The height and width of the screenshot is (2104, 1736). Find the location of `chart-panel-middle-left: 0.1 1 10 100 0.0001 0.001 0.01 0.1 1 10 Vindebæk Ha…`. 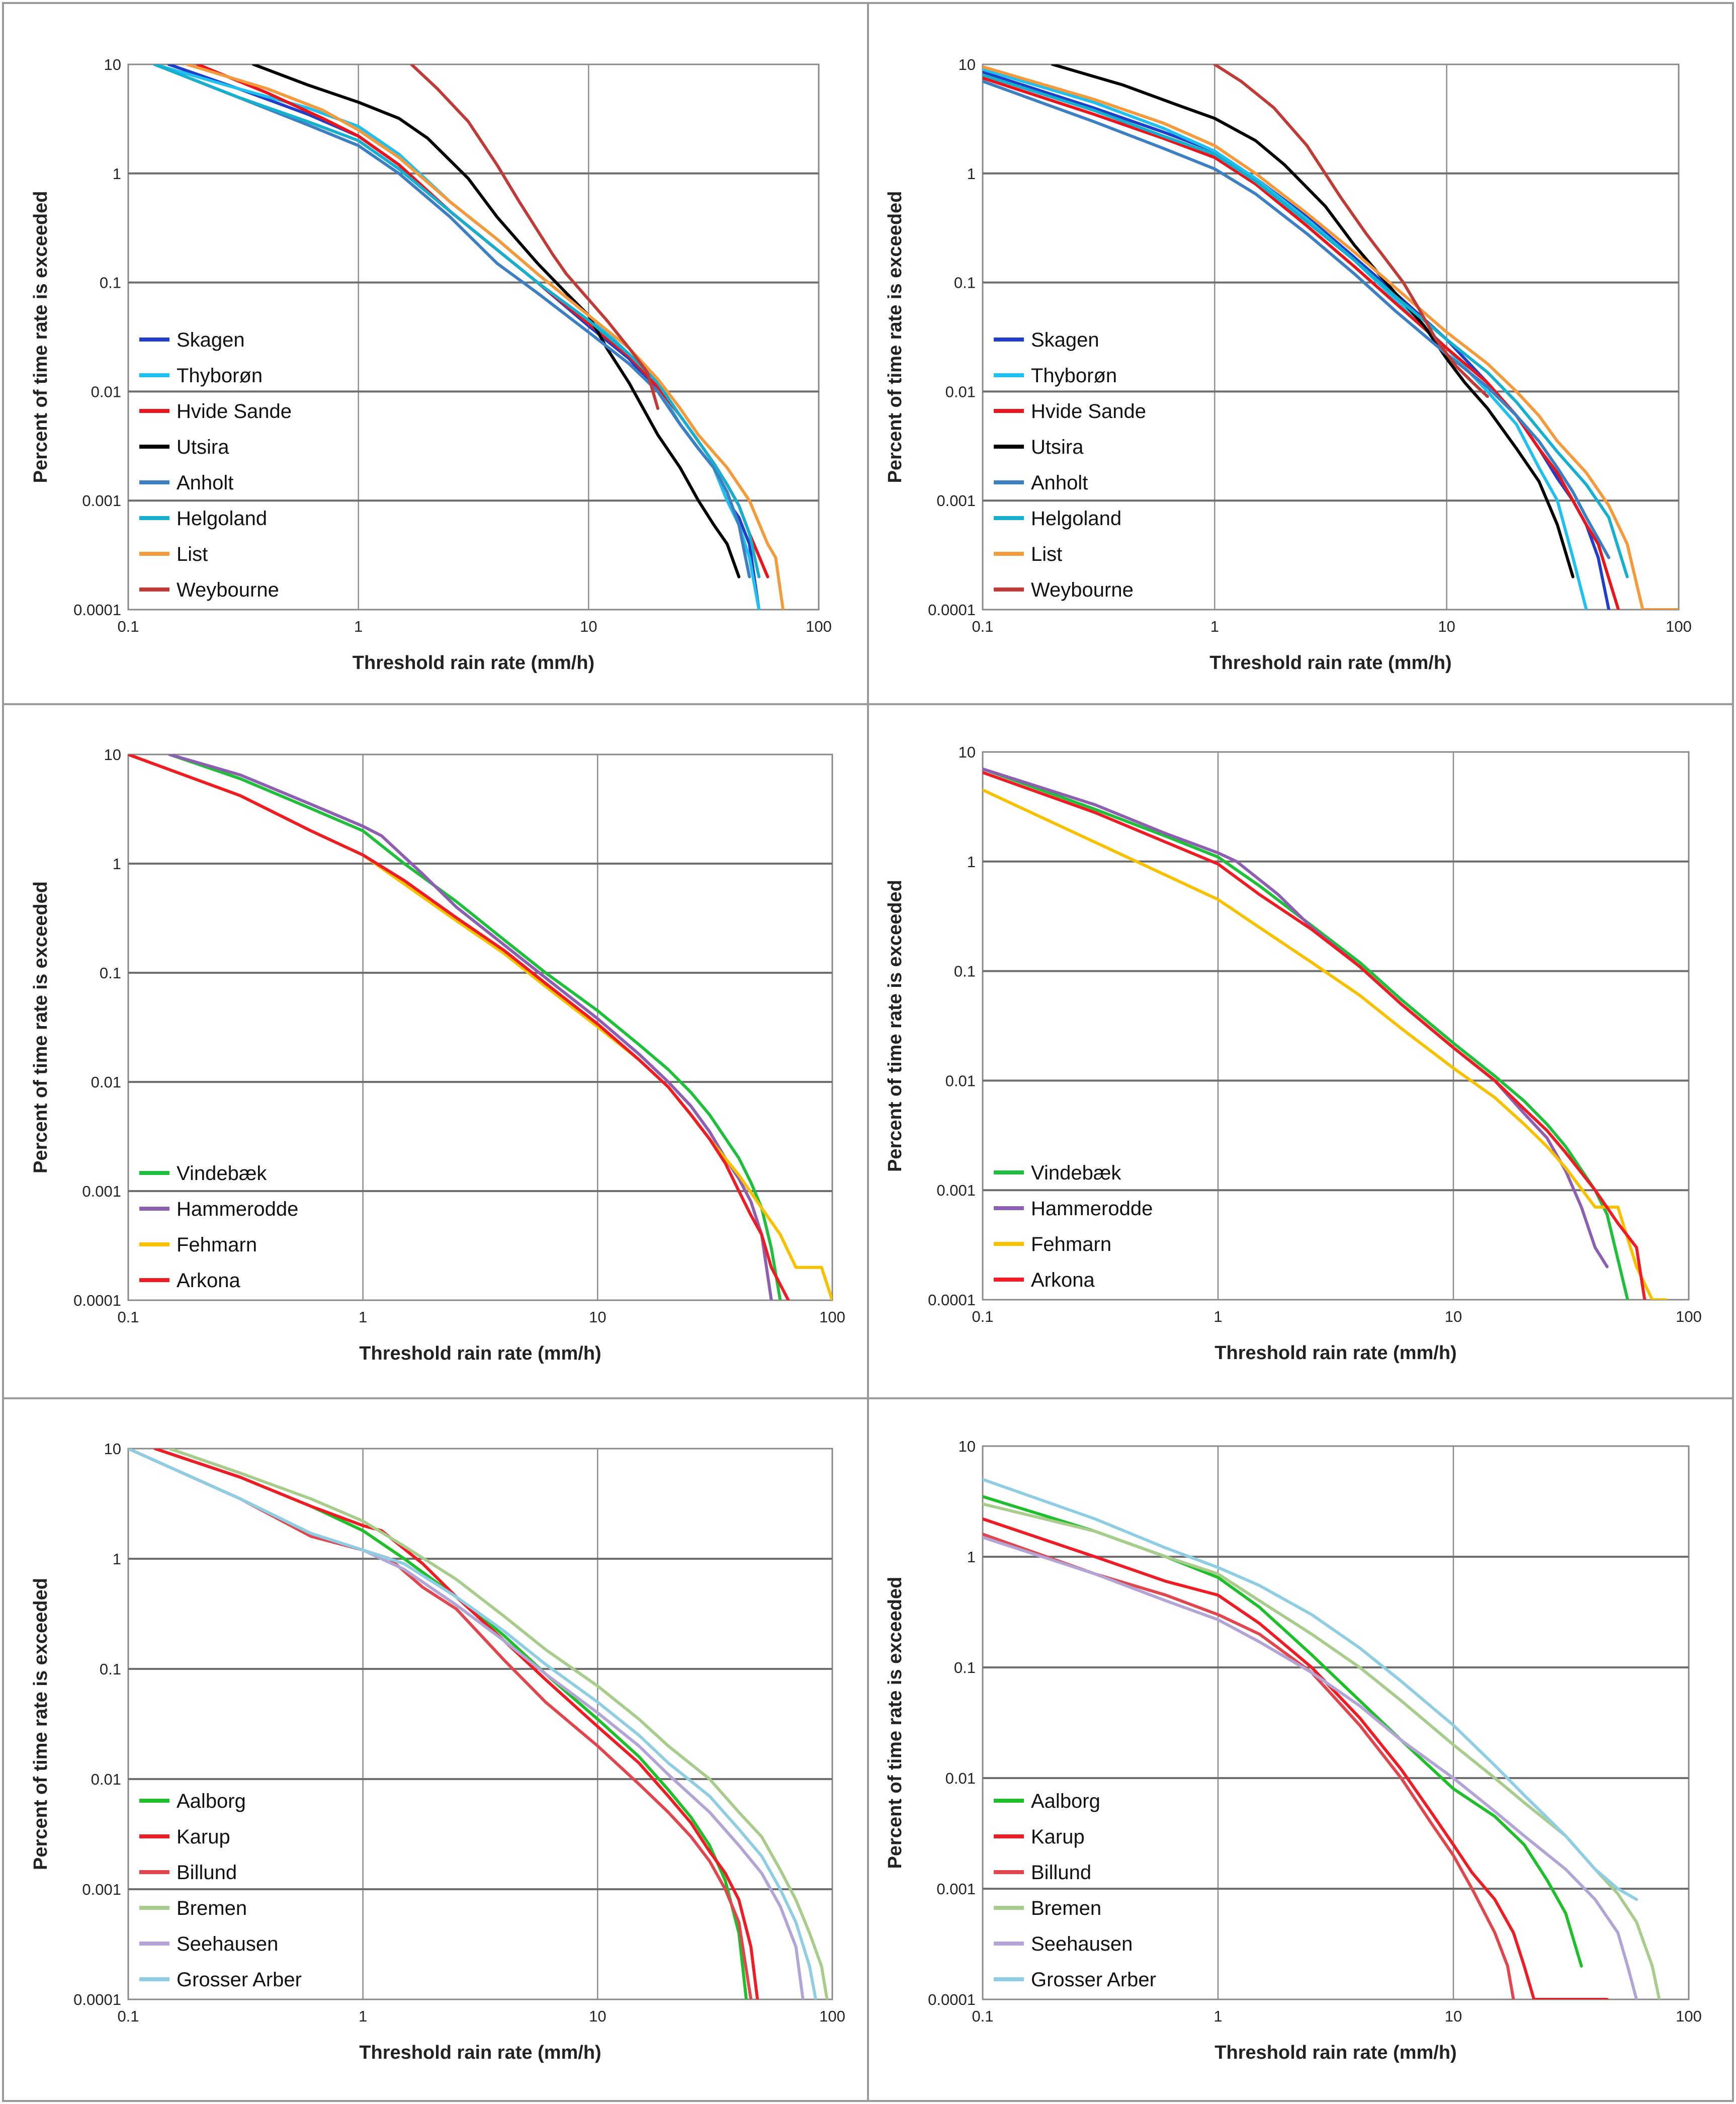

chart-panel-middle-left: 0.1 1 10 100 0.0001 0.001 0.01 0.1 1 10 Vindebæk Ha… is located at coordinates (438, 1055).